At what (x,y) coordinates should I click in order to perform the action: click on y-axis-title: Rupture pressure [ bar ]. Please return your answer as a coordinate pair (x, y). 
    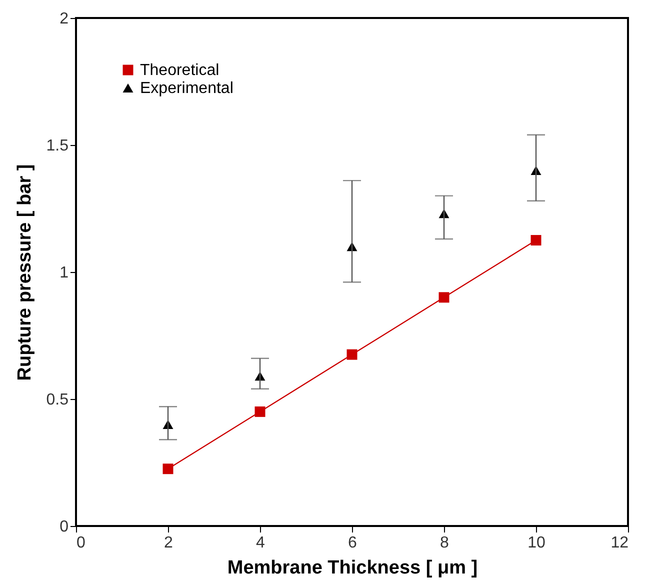
    Looking at the image, I should click on (25, 272).